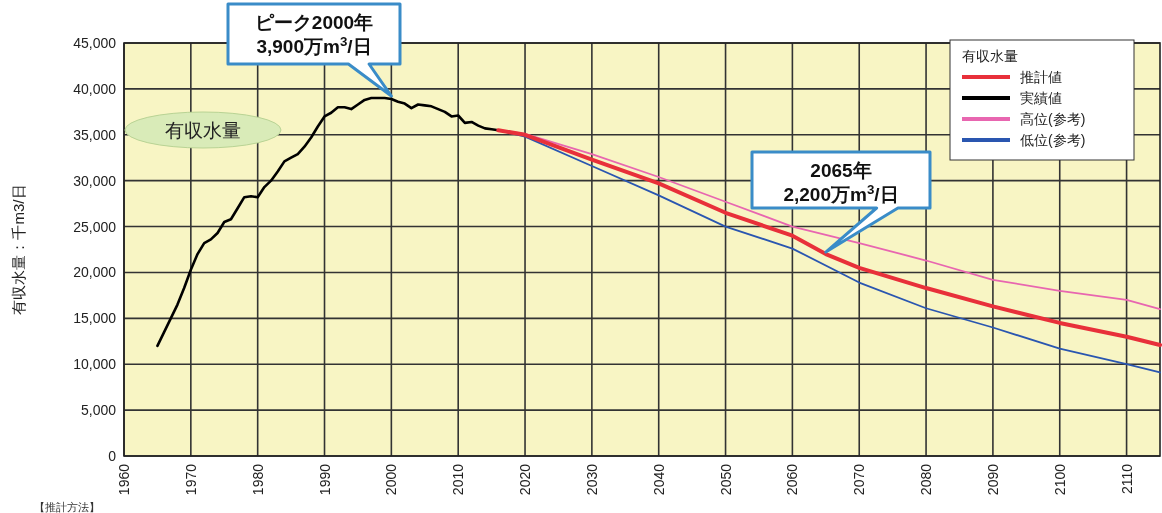 The width and height of the screenshot is (1162, 513). I want to click on y-tick-label: 20,000, so click(95, 272).